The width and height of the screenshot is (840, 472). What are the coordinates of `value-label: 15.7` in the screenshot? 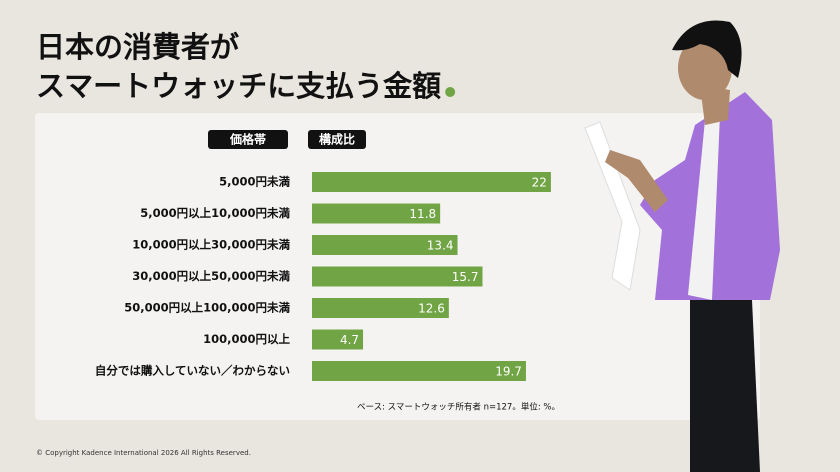 It's located at (465, 277).